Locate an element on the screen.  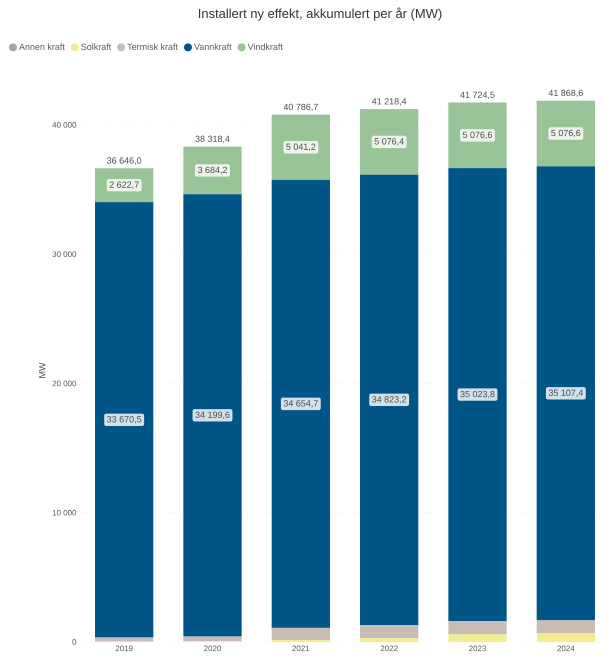
data-label: 33 670,5 is located at coordinates (124, 420).